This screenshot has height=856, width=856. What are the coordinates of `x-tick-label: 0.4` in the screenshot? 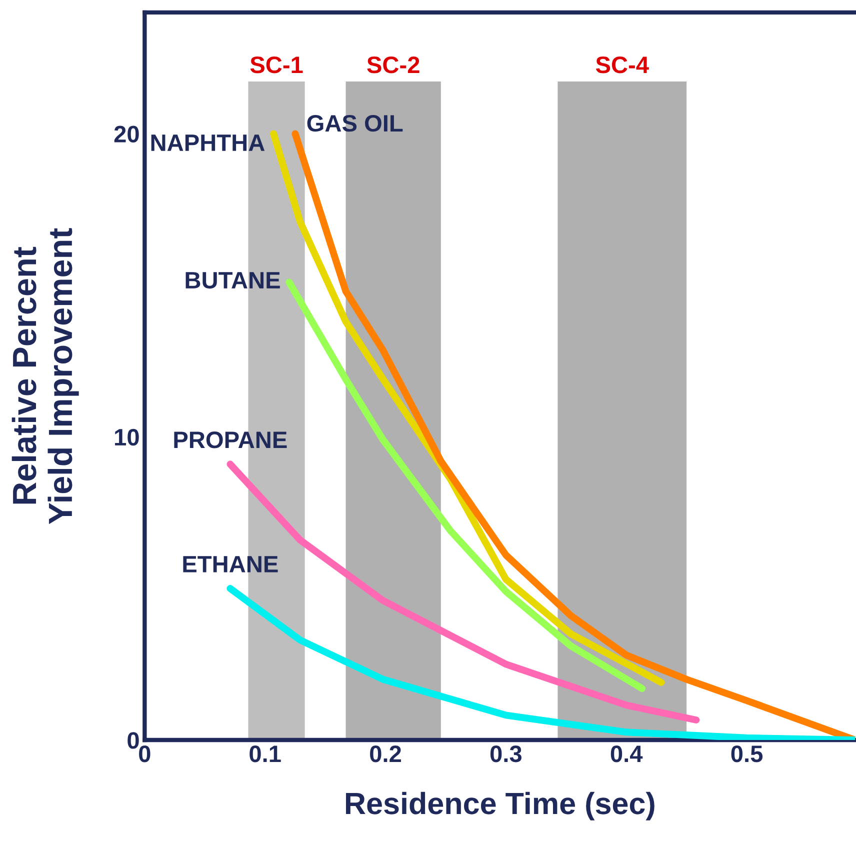 It's located at (626, 753).